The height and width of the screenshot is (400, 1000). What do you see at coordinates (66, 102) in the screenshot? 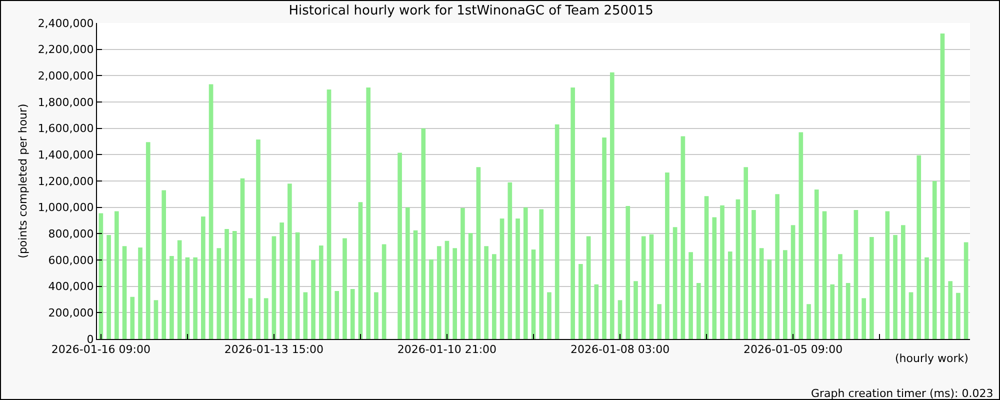
I see `y-tick-label: 1,800,000` at bounding box center [66, 102].